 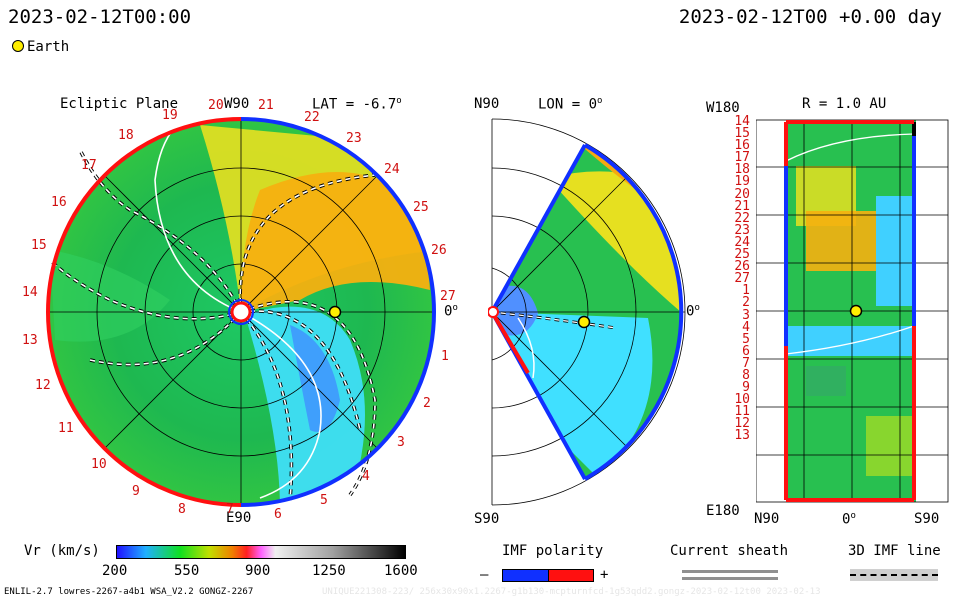 What do you see at coordinates (742, 194) in the screenshot?
I see `row-label: 20` at bounding box center [742, 194].